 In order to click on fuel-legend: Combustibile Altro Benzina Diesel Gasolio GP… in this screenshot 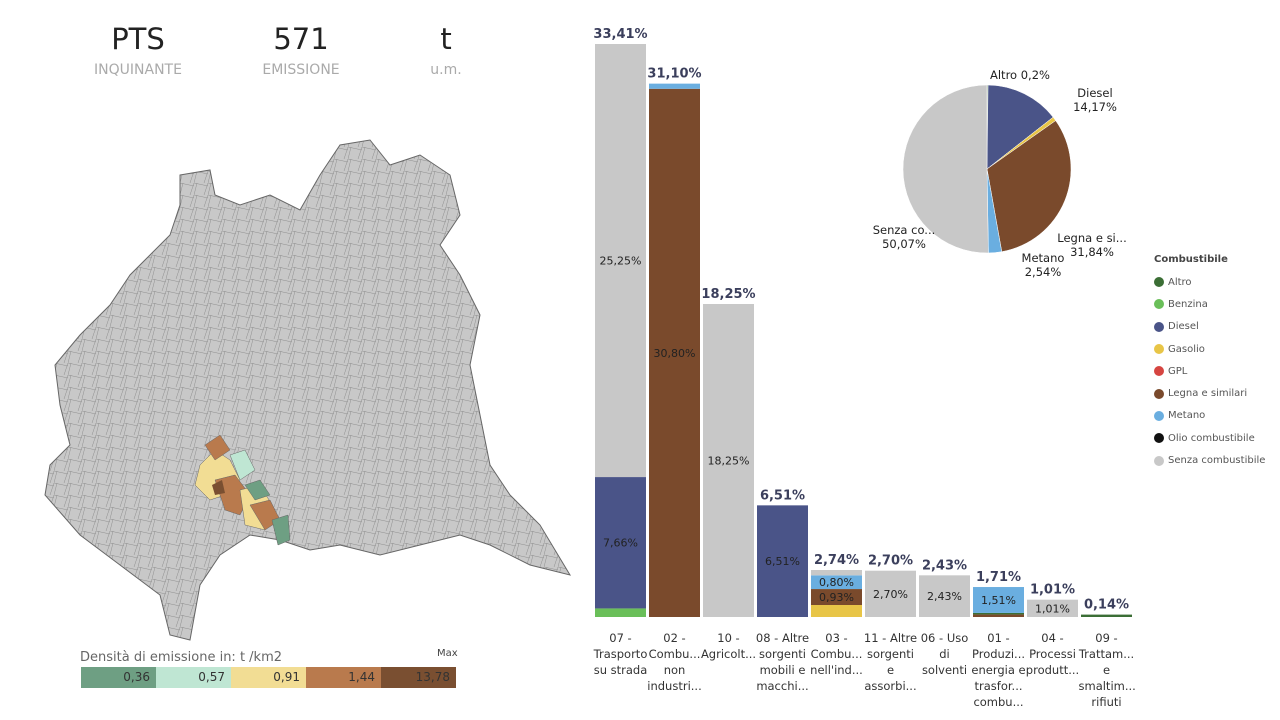, I will do `click(1209, 363)`.